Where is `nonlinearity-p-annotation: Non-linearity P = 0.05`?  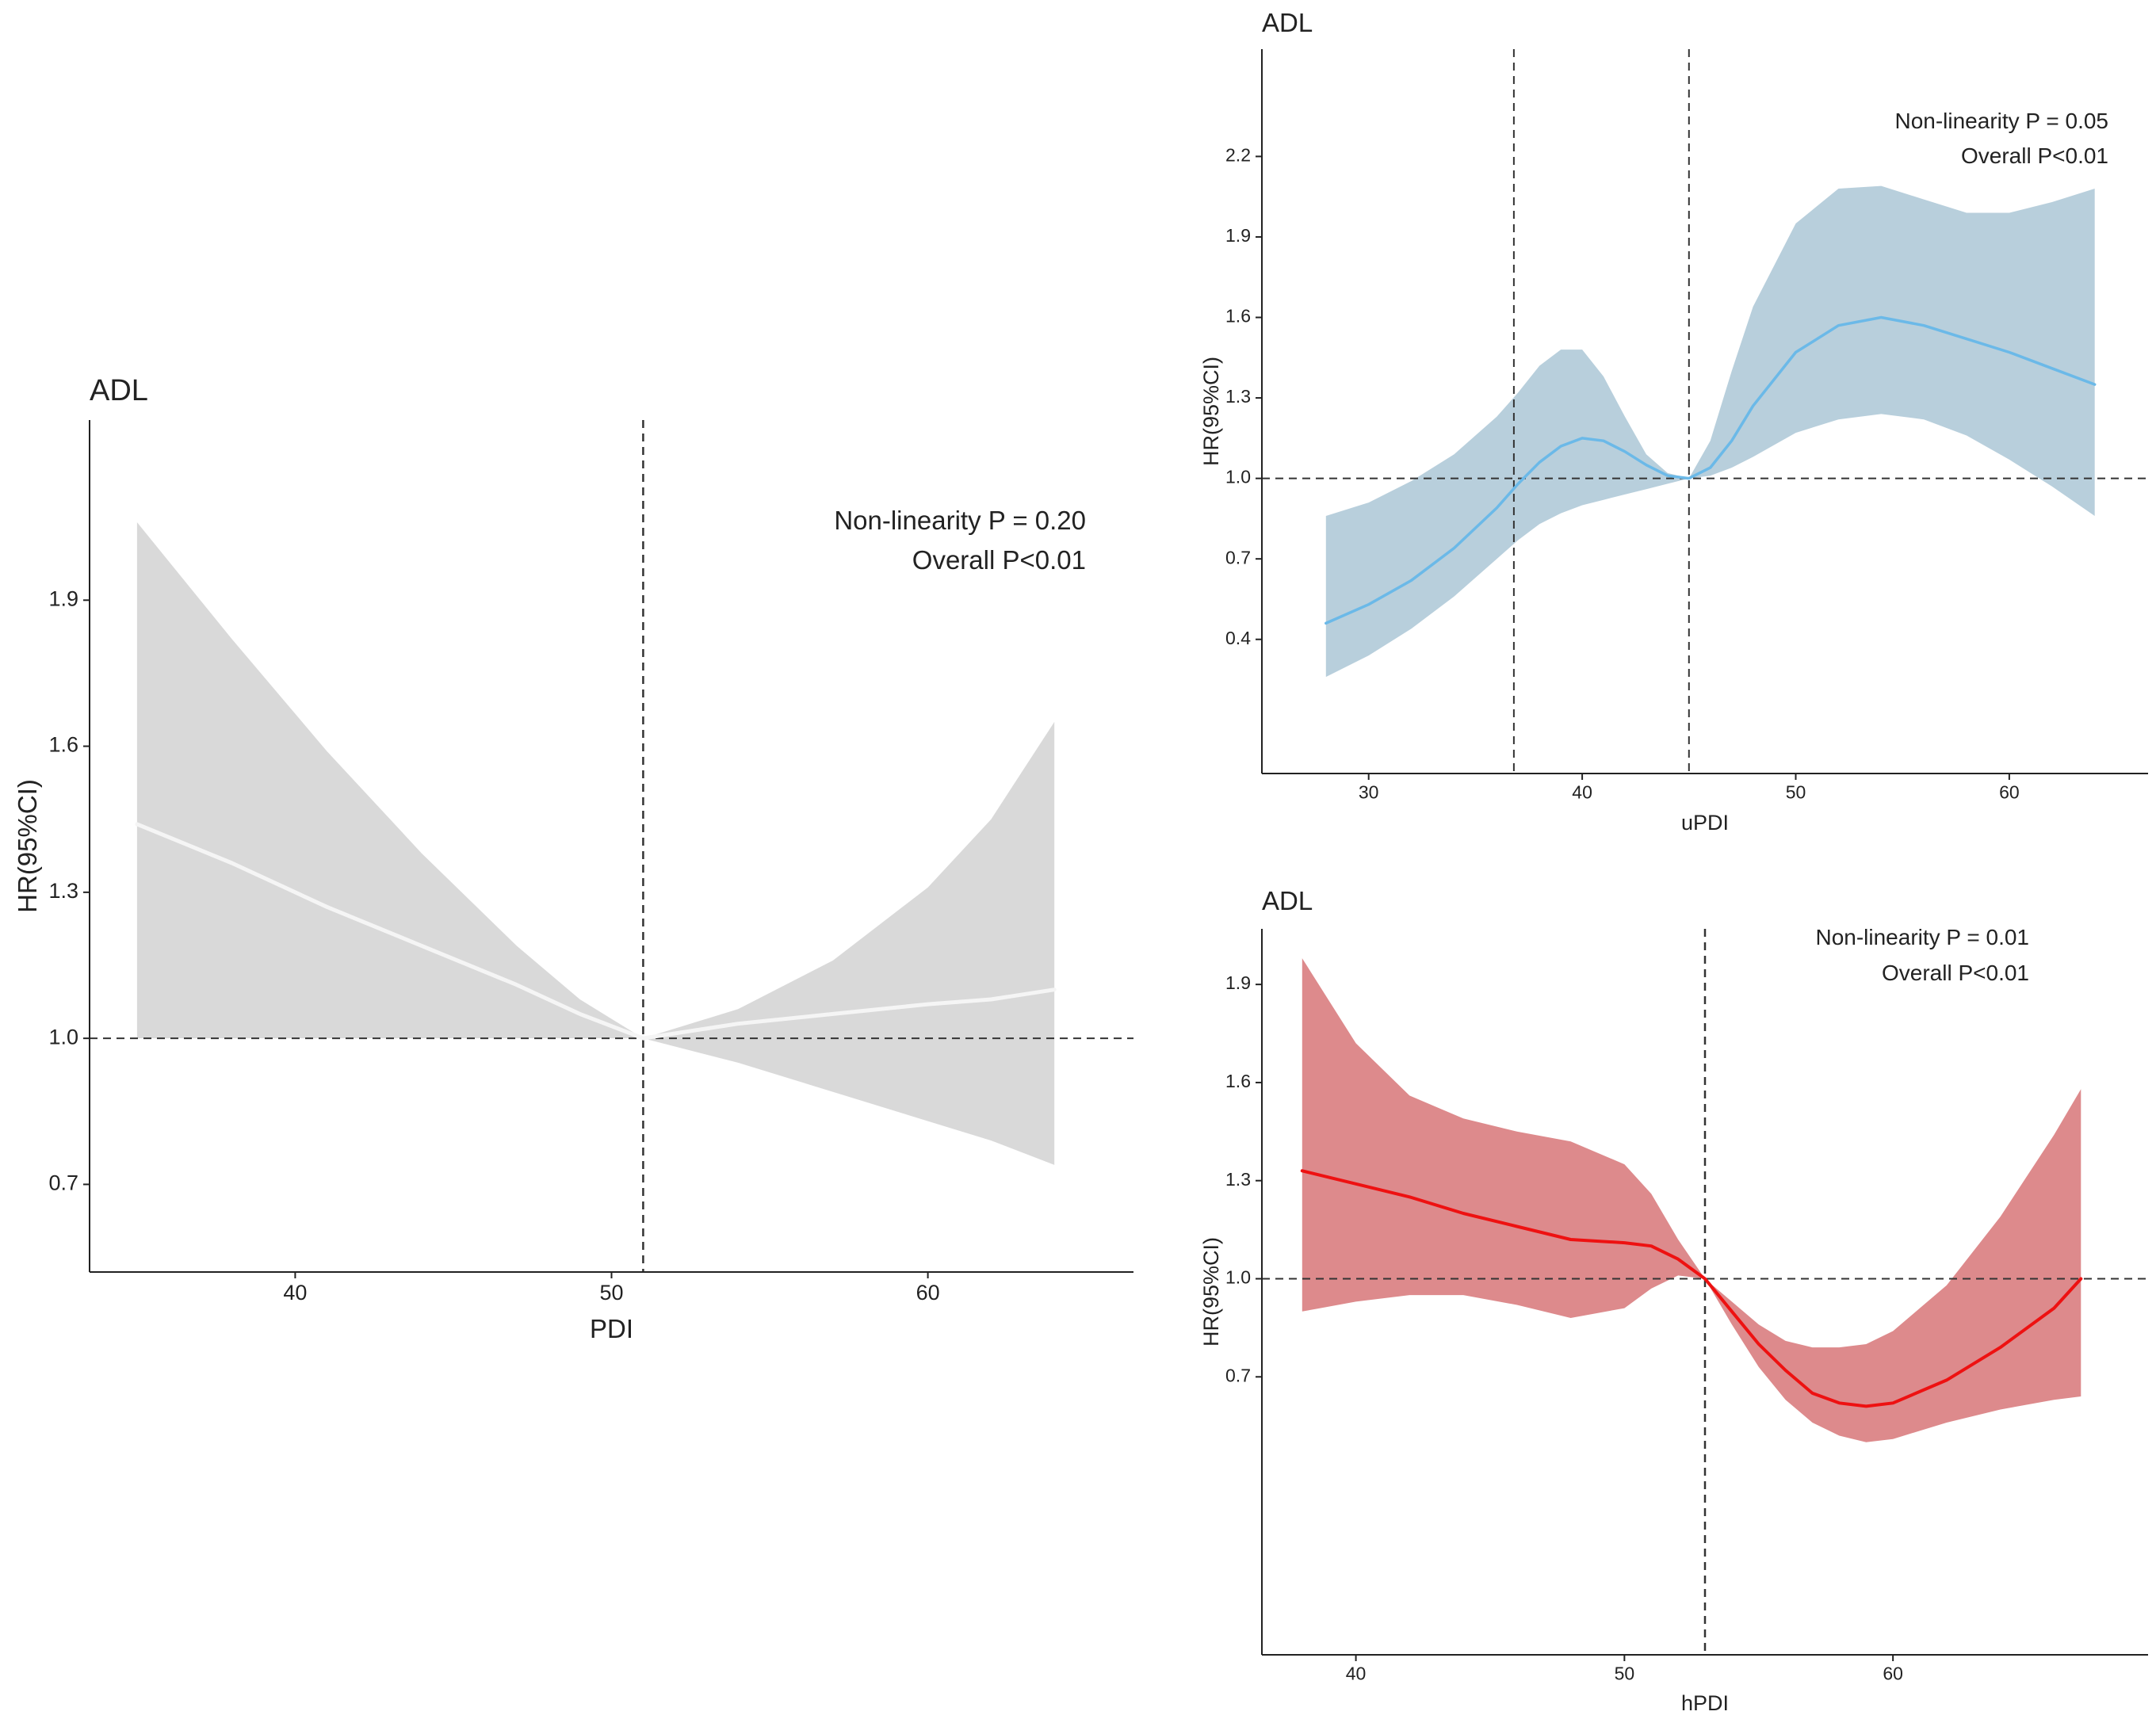
nonlinearity-p-annotation: Non-linearity P = 0.05 is located at coordinates (2001, 121).